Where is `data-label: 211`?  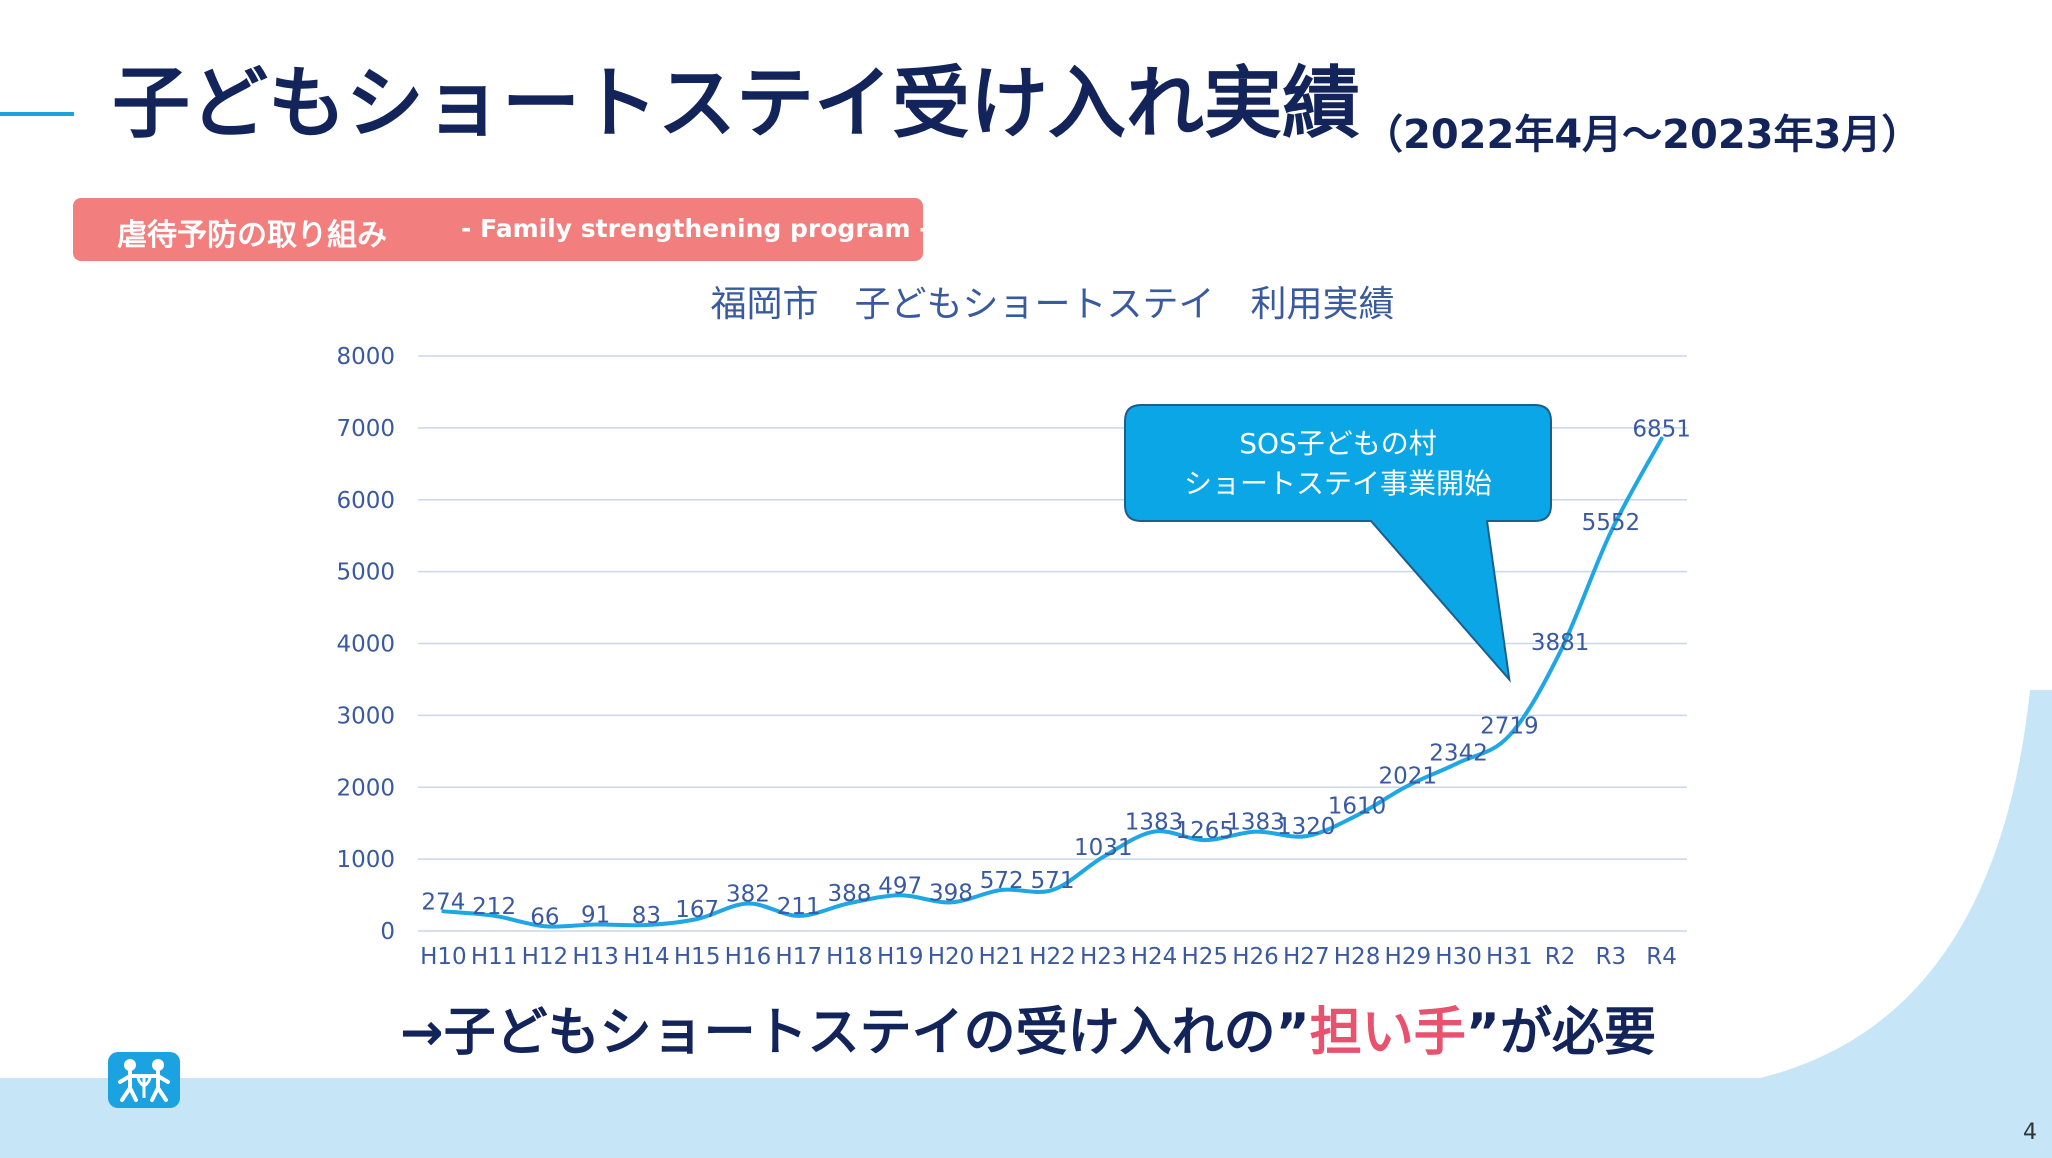 data-label: 211 is located at coordinates (799, 907).